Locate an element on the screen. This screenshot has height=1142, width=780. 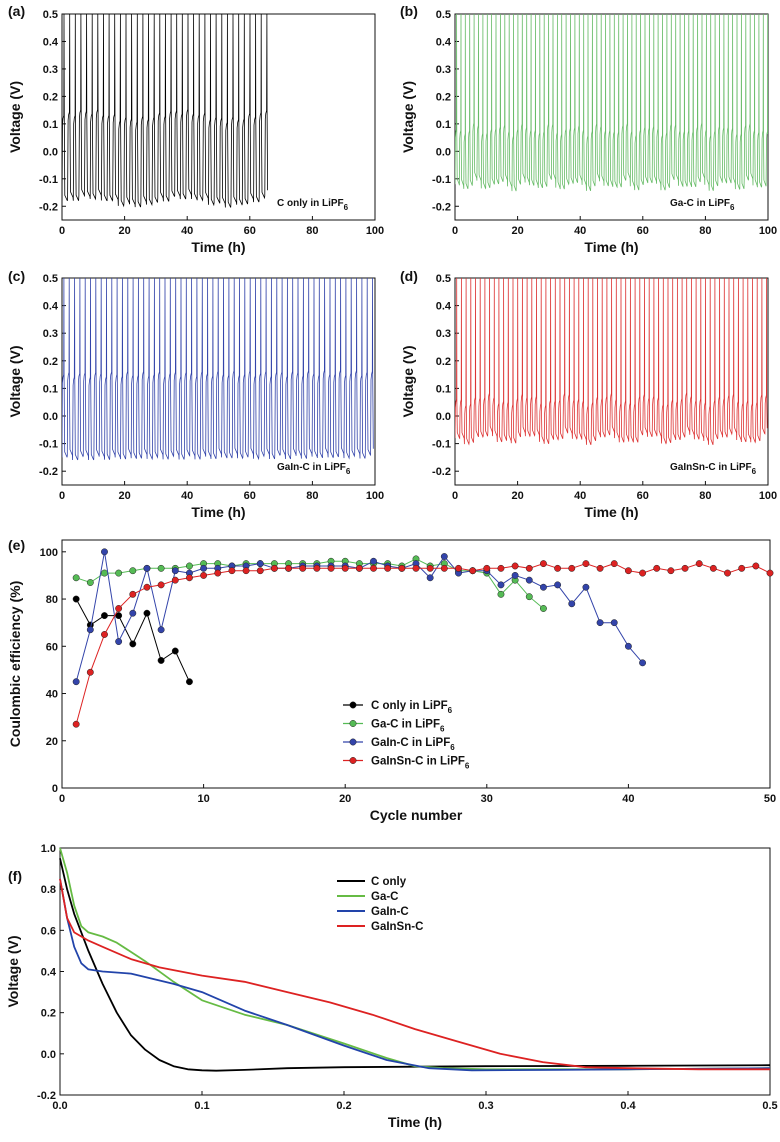
panel-label-b: (b) is located at coordinates (409, 11).